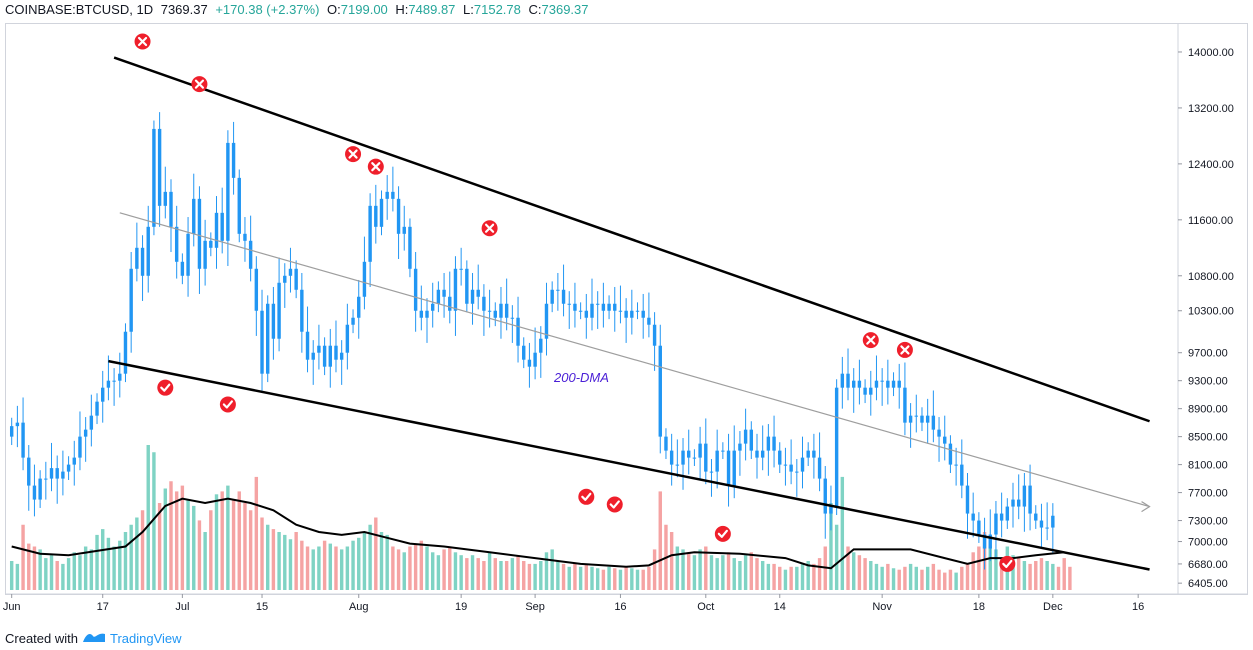  Describe the element at coordinates (145, 638) in the screenshot. I see `tradingview-link: TradingView` at that location.